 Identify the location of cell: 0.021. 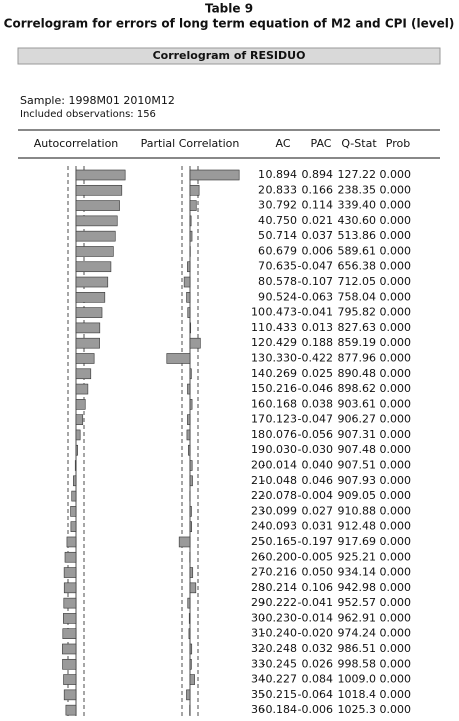
(318, 220).